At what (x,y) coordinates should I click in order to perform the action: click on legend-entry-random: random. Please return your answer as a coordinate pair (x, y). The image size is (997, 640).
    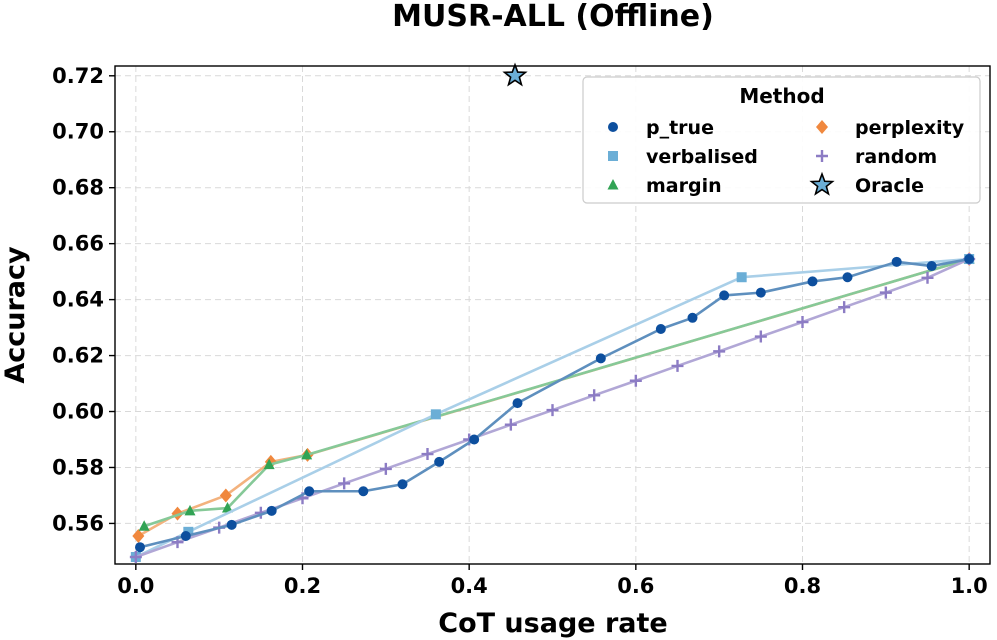
    Looking at the image, I should click on (876, 157).